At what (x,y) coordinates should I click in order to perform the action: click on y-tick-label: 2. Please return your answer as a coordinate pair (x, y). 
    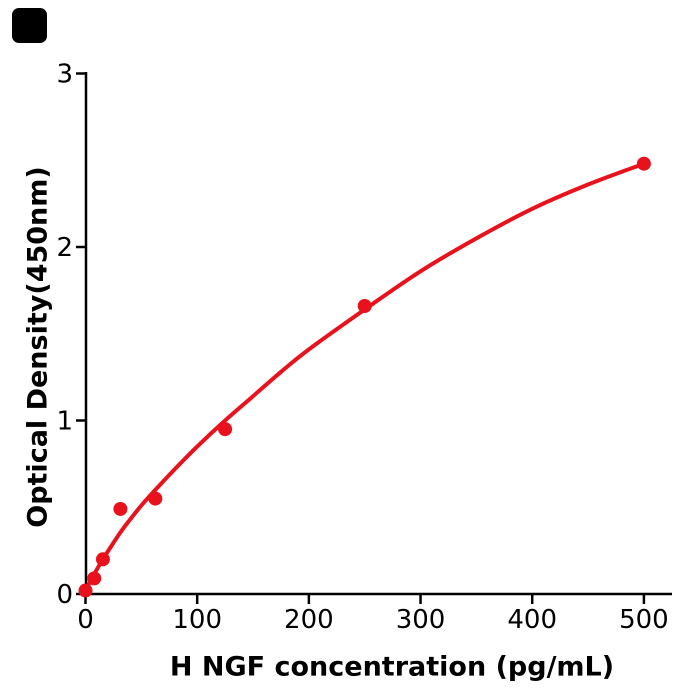
    Looking at the image, I should click on (64, 248).